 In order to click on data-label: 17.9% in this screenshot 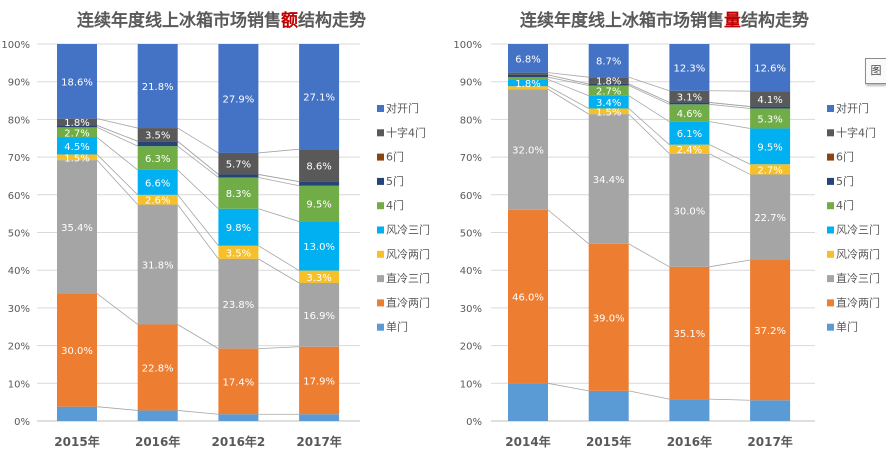, I will do `click(319, 381)`.